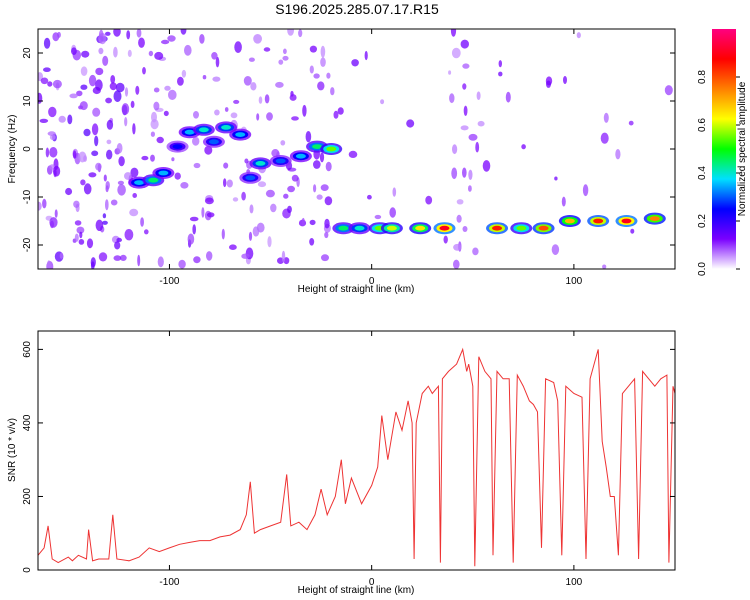  Describe the element at coordinates (702, 77) in the screenshot. I see `colorbar-tick-label: 0.8` at that location.